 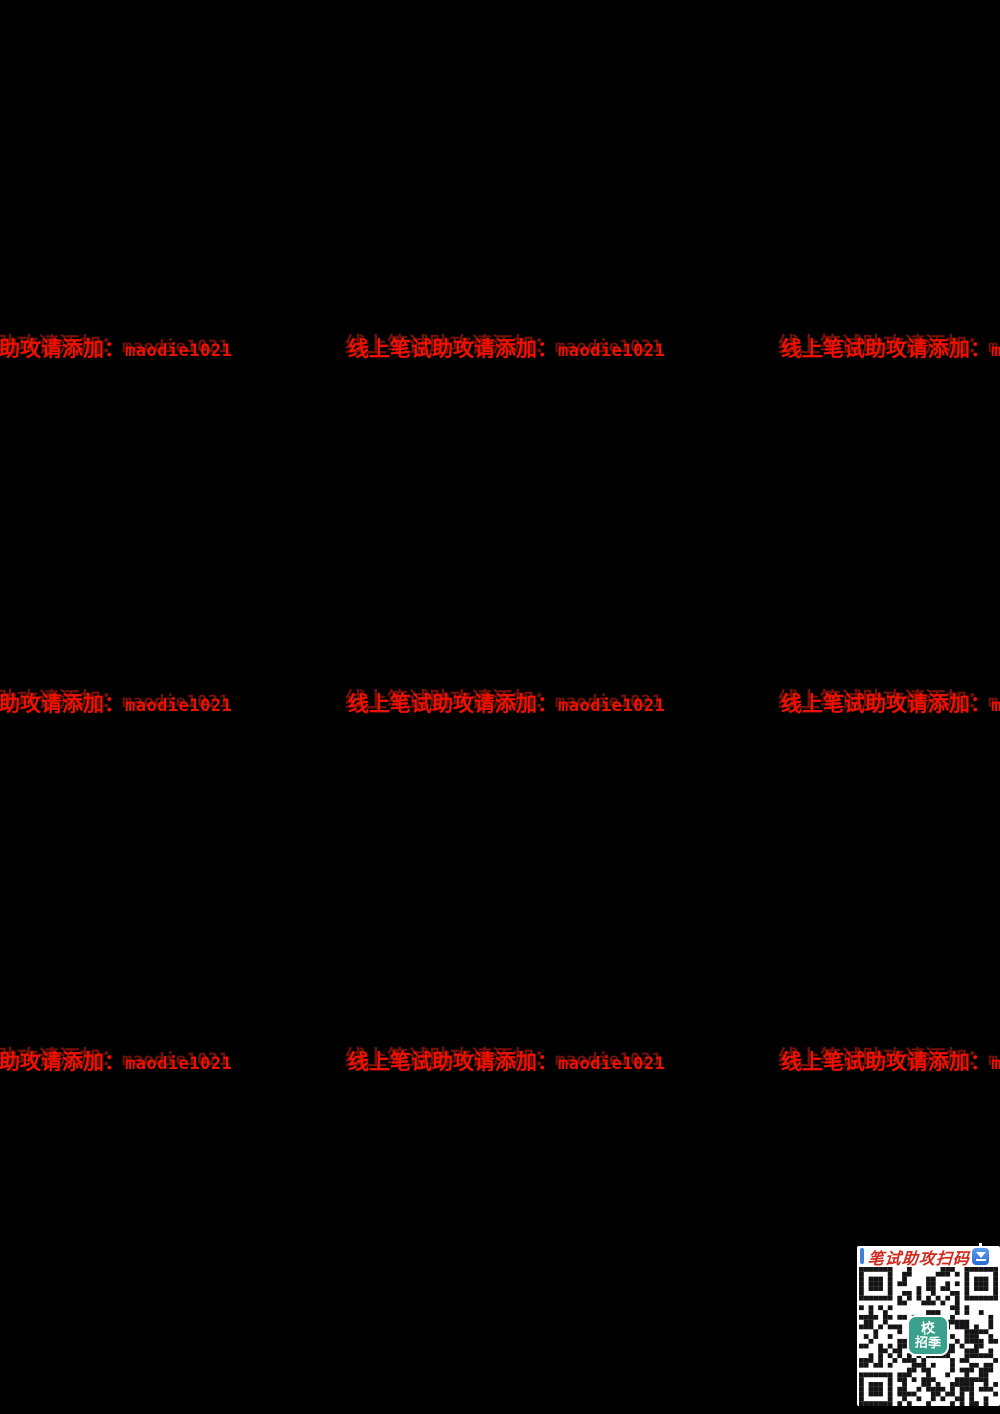 I want to click on qr-center-logo: 校 招季, so click(x=928, y=1335).